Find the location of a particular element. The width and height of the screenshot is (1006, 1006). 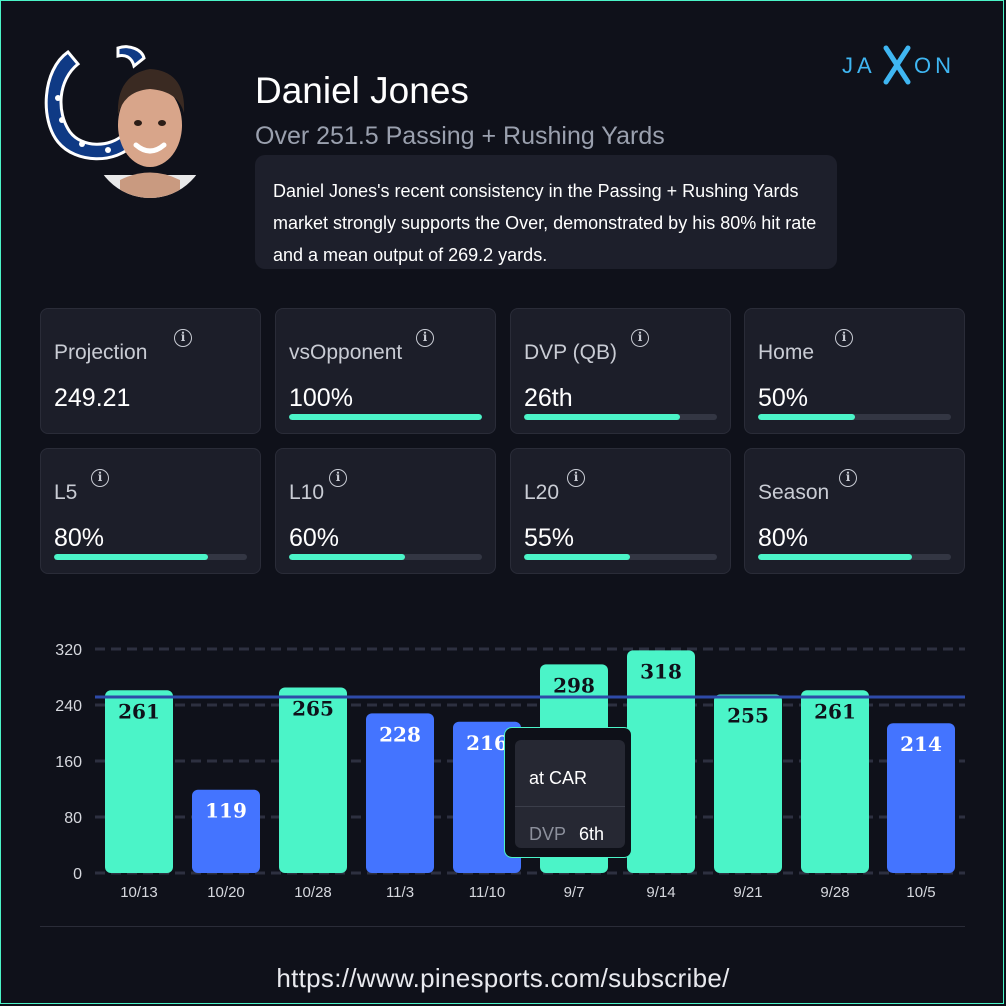

bar-value-label: 298 is located at coordinates (574, 685).